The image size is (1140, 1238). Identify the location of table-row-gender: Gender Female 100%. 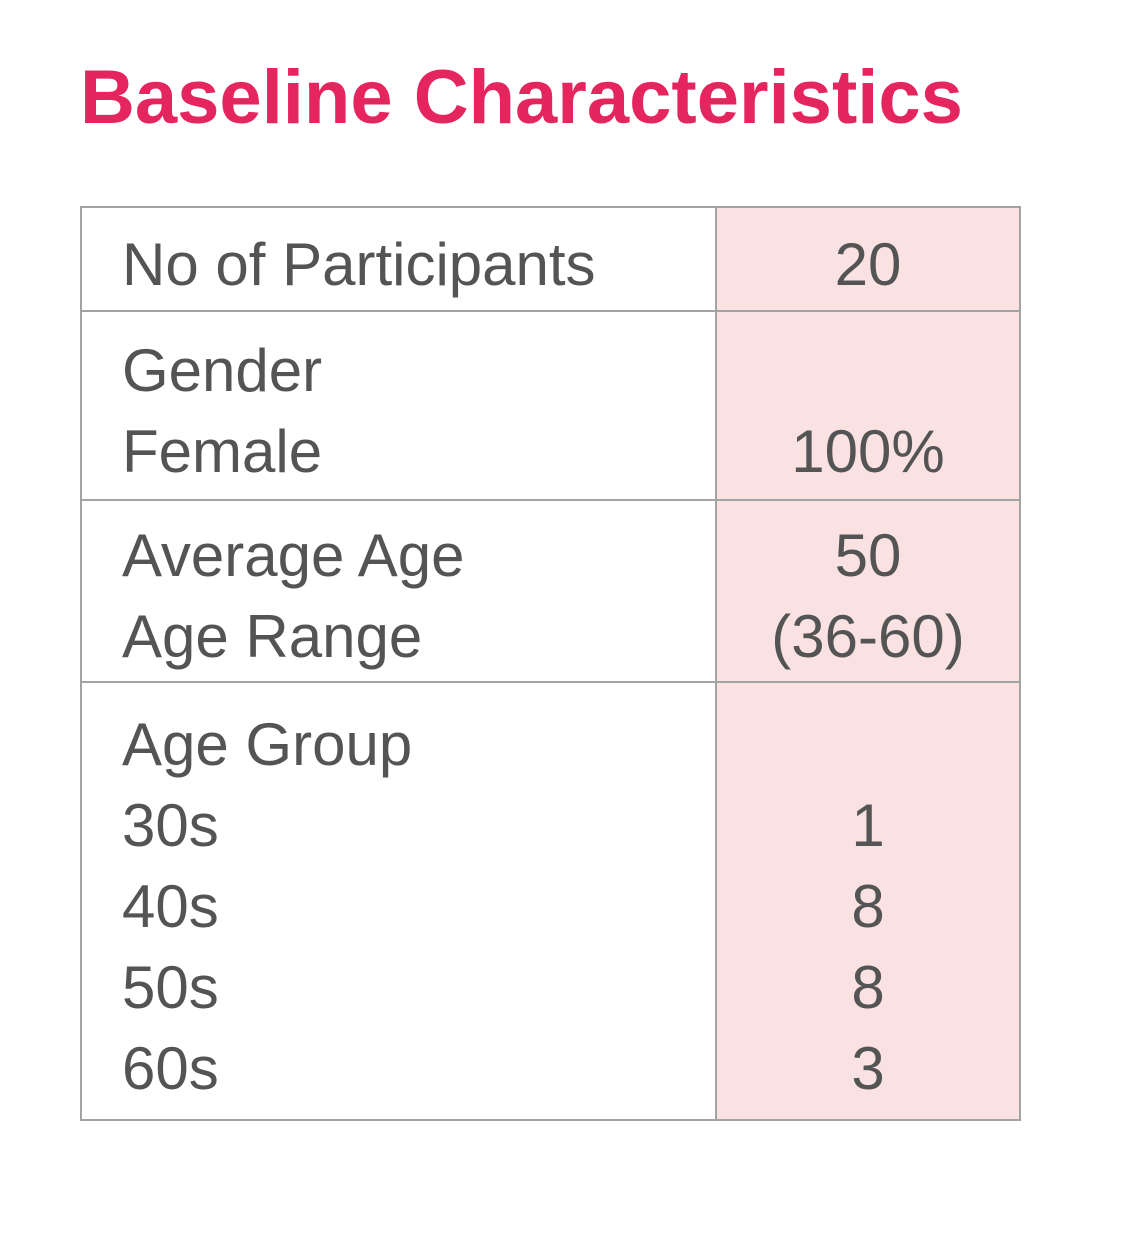
(550, 405).